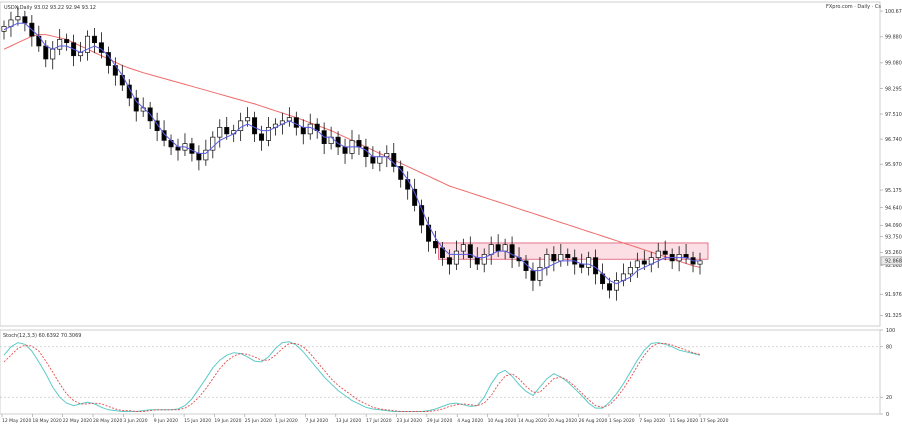 The image size is (902, 424). What do you see at coordinates (379, 421) in the screenshot?
I see `date-tick-label: 17 Jul 2020` at bounding box center [379, 421].